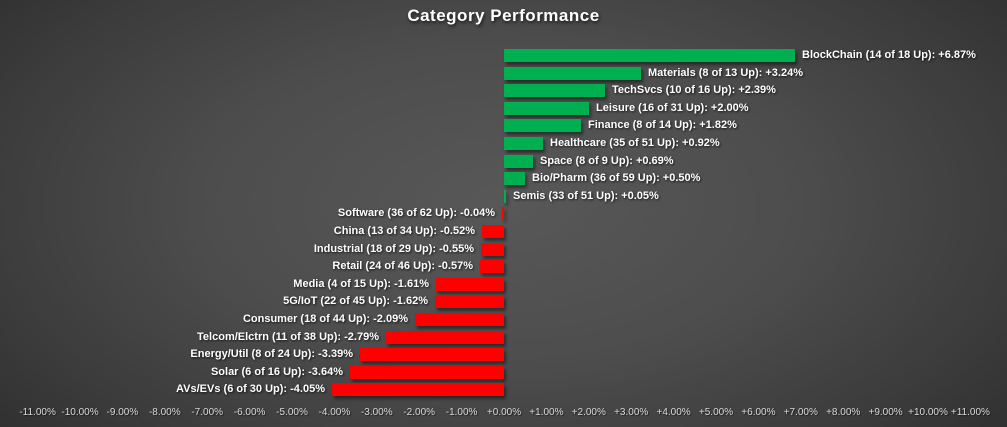 This screenshot has height=427, width=1007. What do you see at coordinates (546, 108) in the screenshot?
I see `bar-leisure` at bounding box center [546, 108].